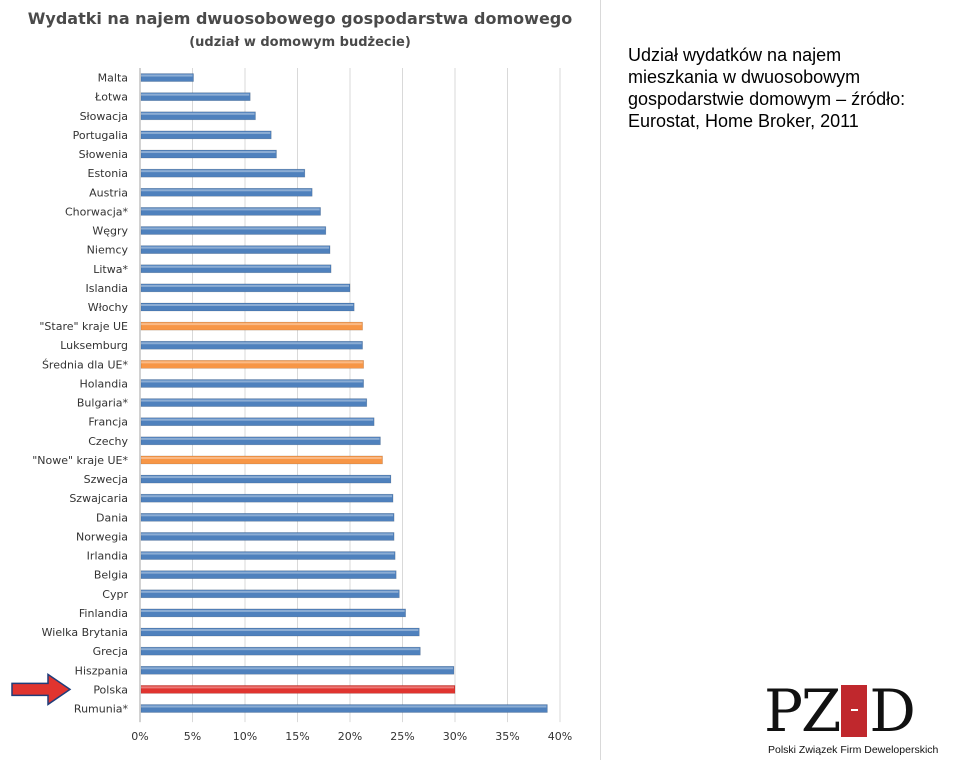  Describe the element at coordinates (111, 575) in the screenshot. I see `category-label: Belgia` at that location.